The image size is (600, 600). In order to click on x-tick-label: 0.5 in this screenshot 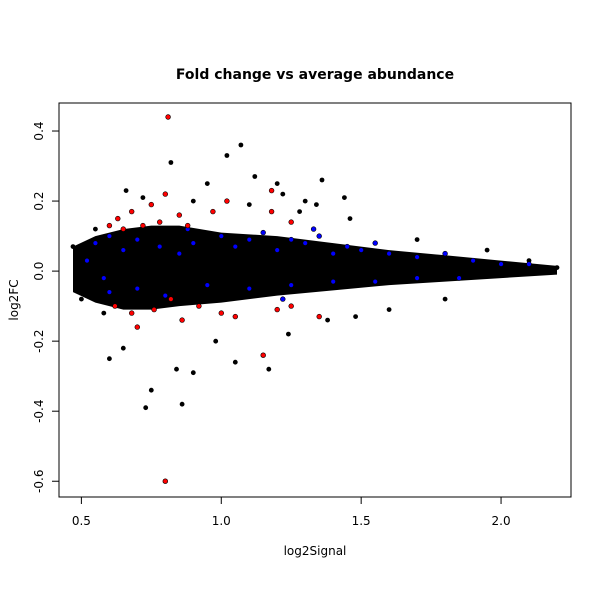, I will do `click(81, 521)`.